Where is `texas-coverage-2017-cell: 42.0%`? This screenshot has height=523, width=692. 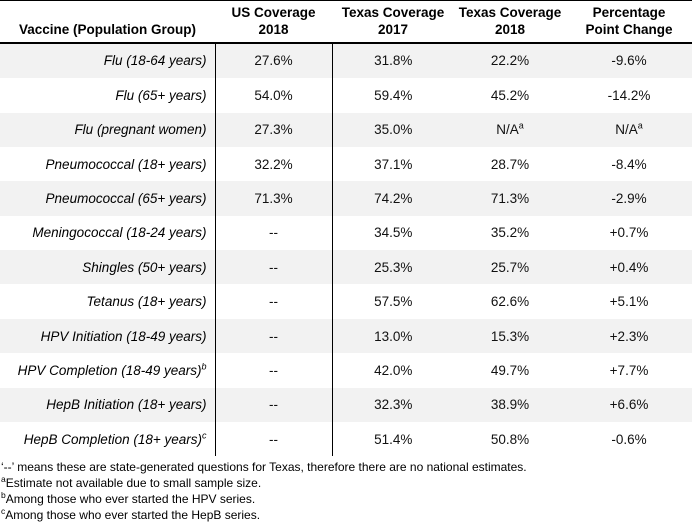 texas-coverage-2017-cell: 42.0% is located at coordinates (393, 370).